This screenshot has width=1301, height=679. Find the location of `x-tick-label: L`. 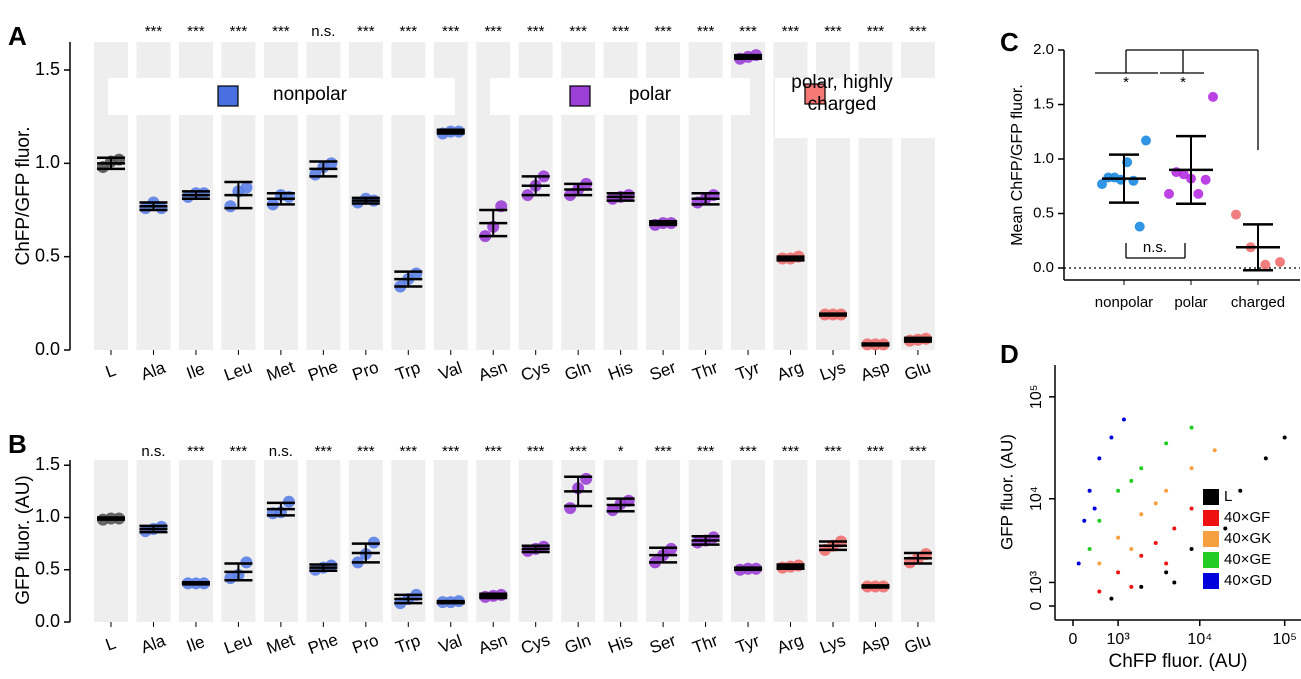

x-tick-label: L is located at coordinates (110, 643).